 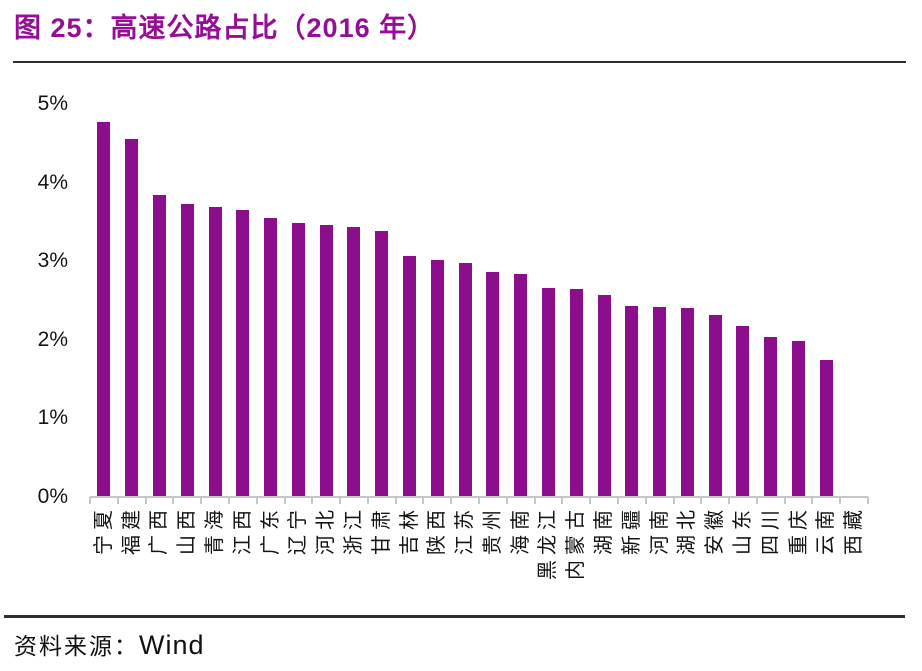 I want to click on x-axis-label-text: 江苏, so click(x=465, y=530).